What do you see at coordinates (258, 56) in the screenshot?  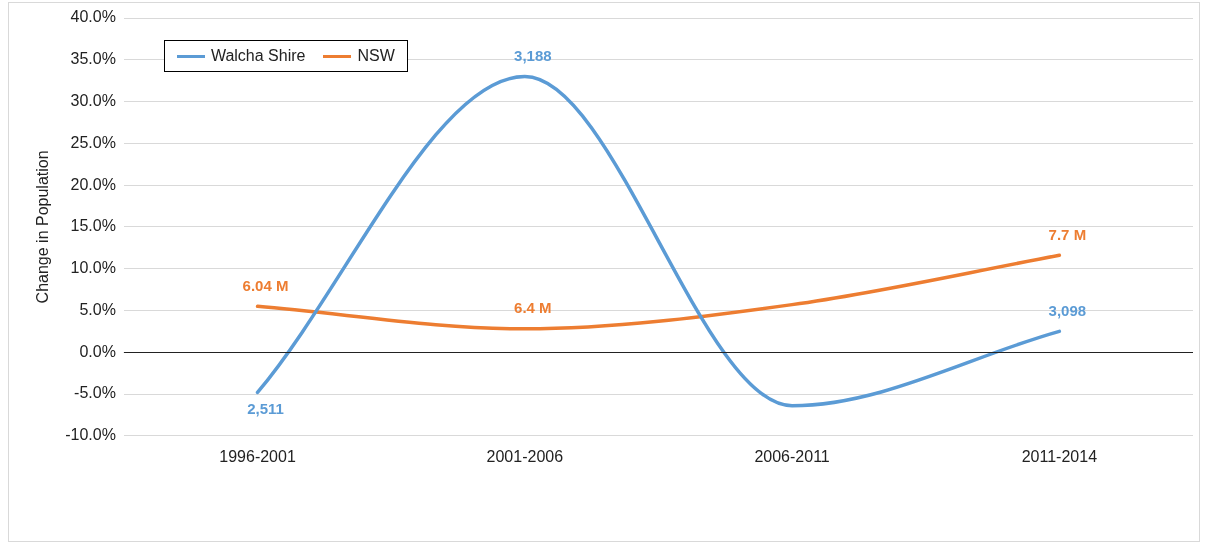 I see `legend-label: Walcha Shire` at bounding box center [258, 56].